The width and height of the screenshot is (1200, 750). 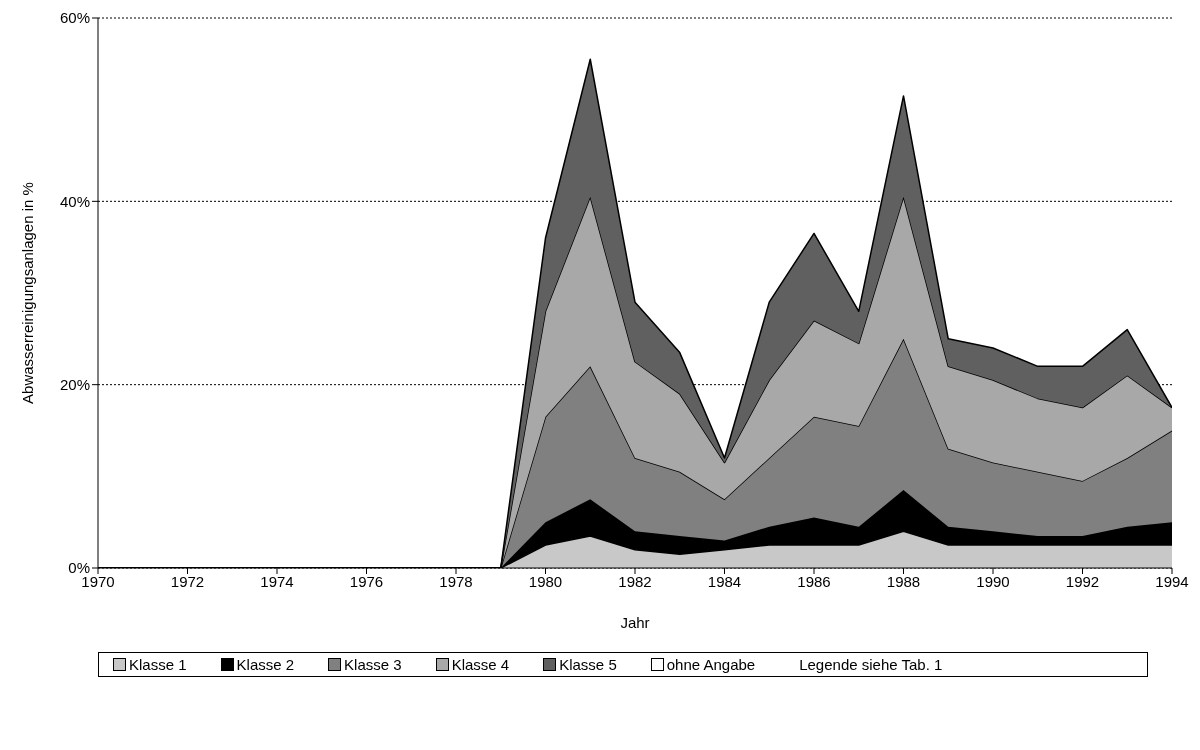 I want to click on legend-label: Klasse 1, so click(x=157, y=664).